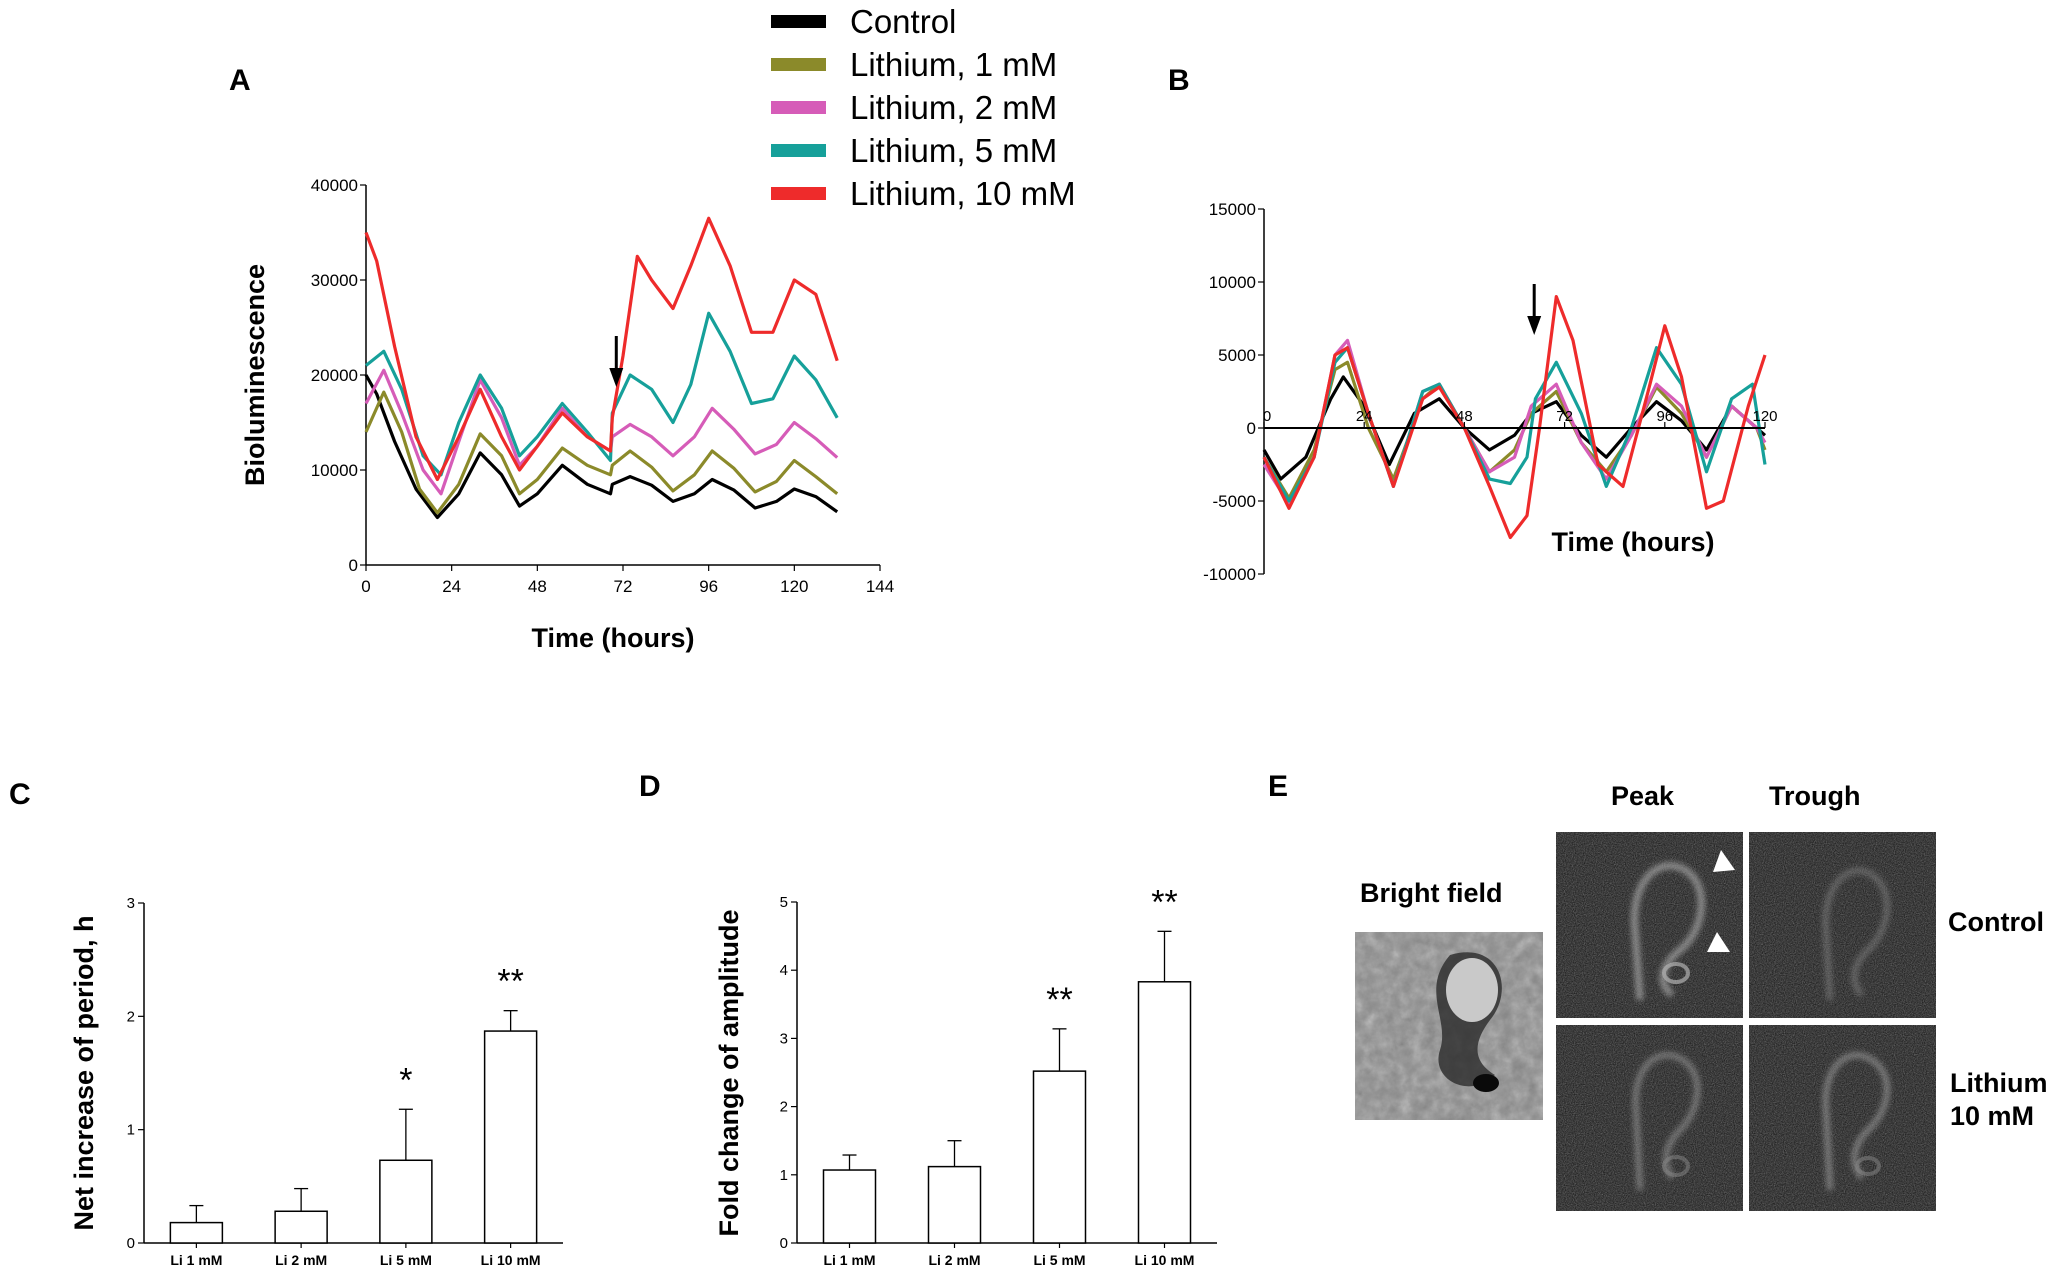 The image size is (2068, 1280). What do you see at coordinates (650, 786) in the screenshot?
I see `panel-letter-d: D` at bounding box center [650, 786].